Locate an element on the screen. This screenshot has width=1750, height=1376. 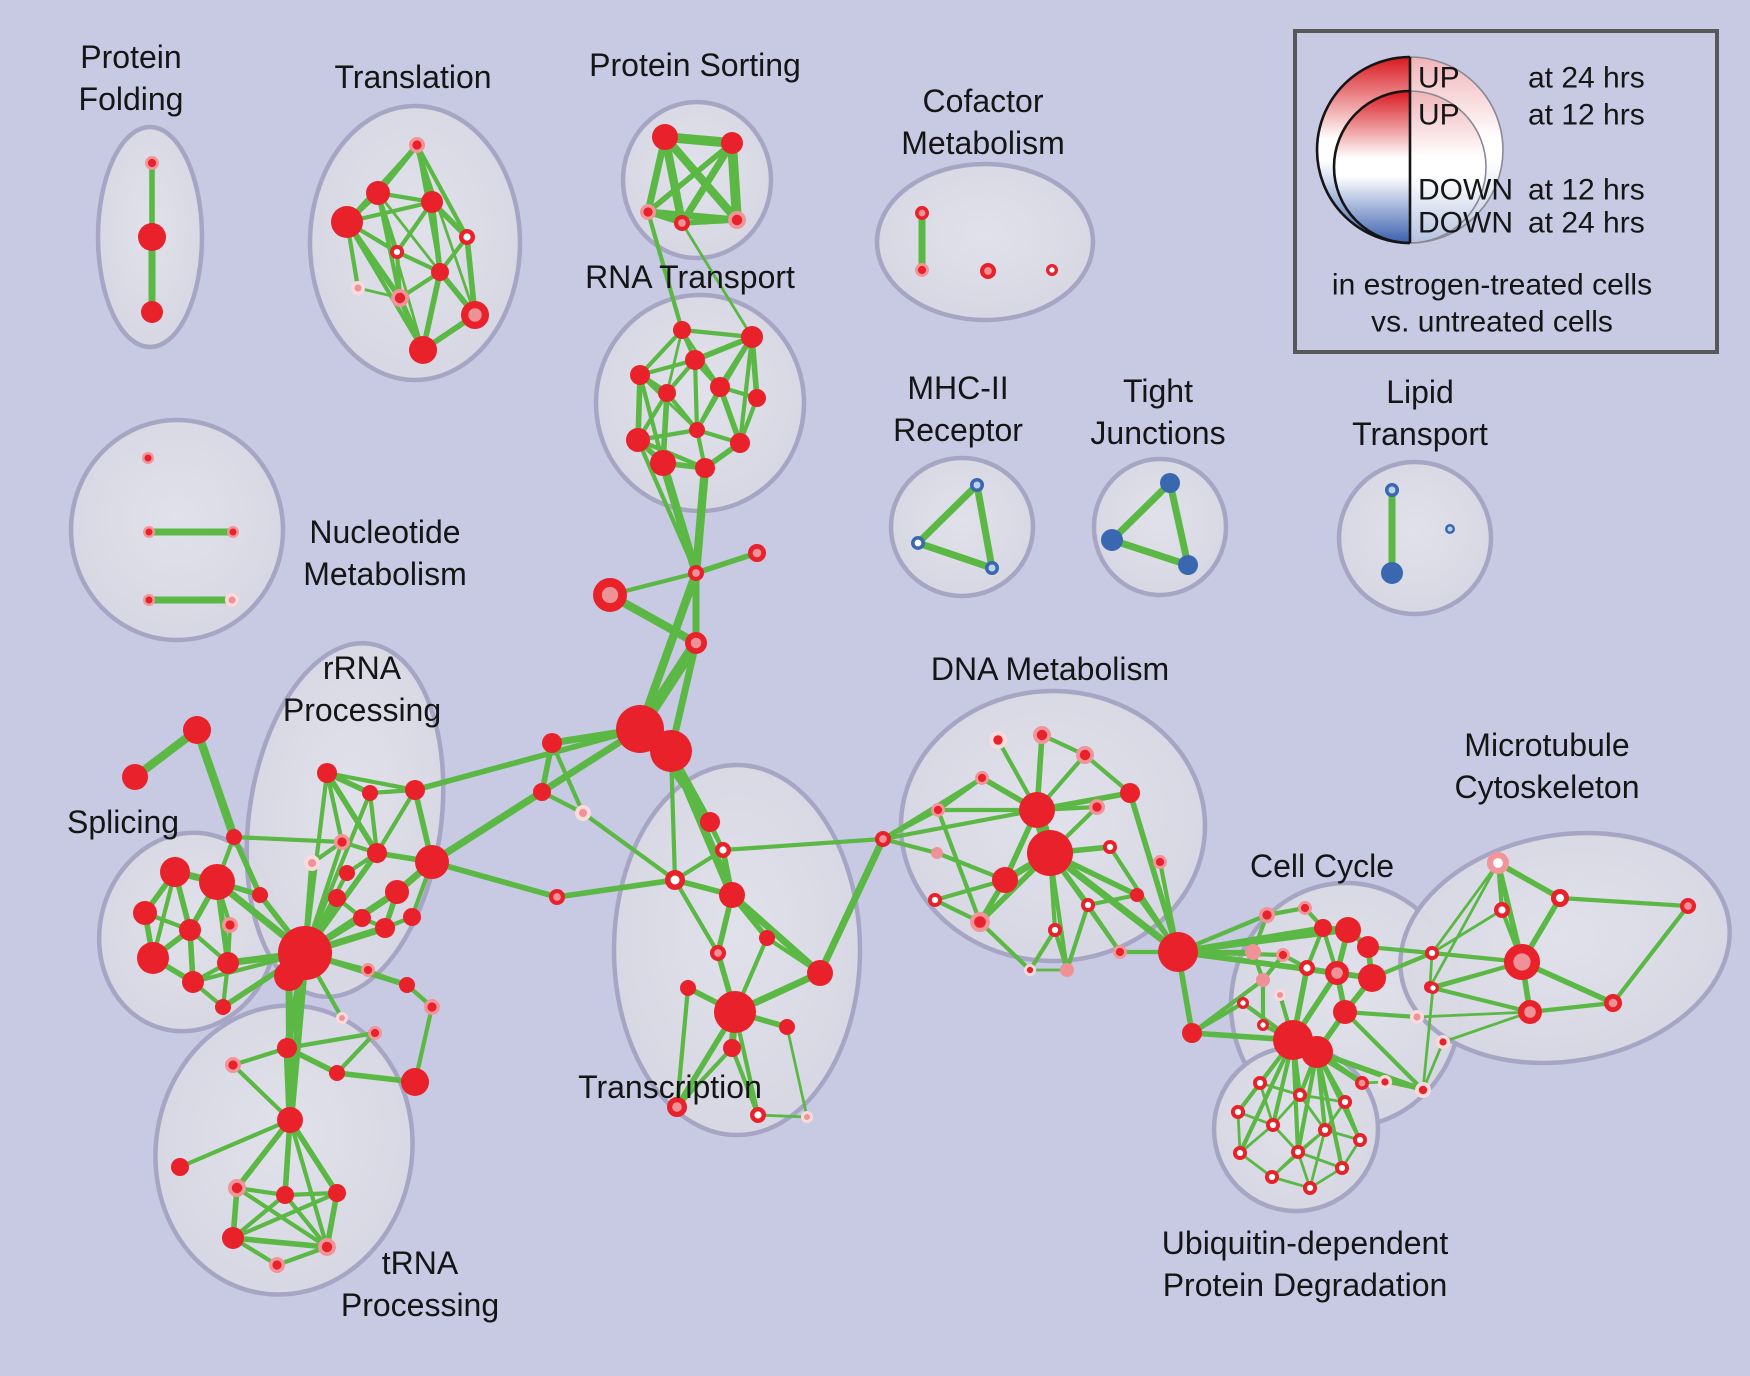
cluster-label-splicing: Splicing is located at coordinates (123, 822).